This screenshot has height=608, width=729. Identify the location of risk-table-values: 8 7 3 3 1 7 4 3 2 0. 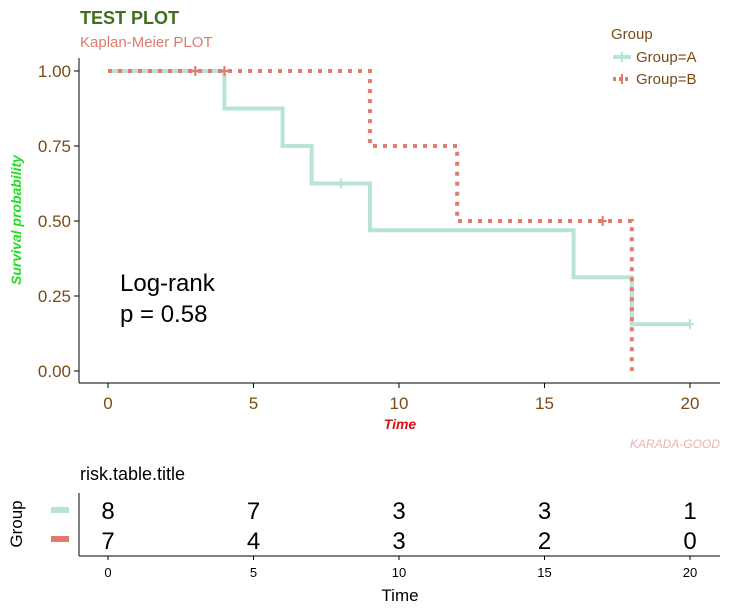
(398, 526).